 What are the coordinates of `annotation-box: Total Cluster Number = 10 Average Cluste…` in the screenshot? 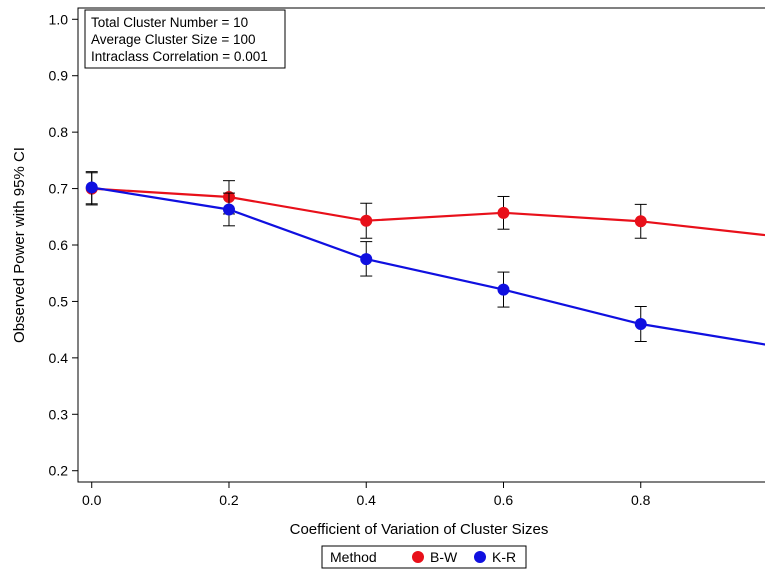 It's located at (185, 39).